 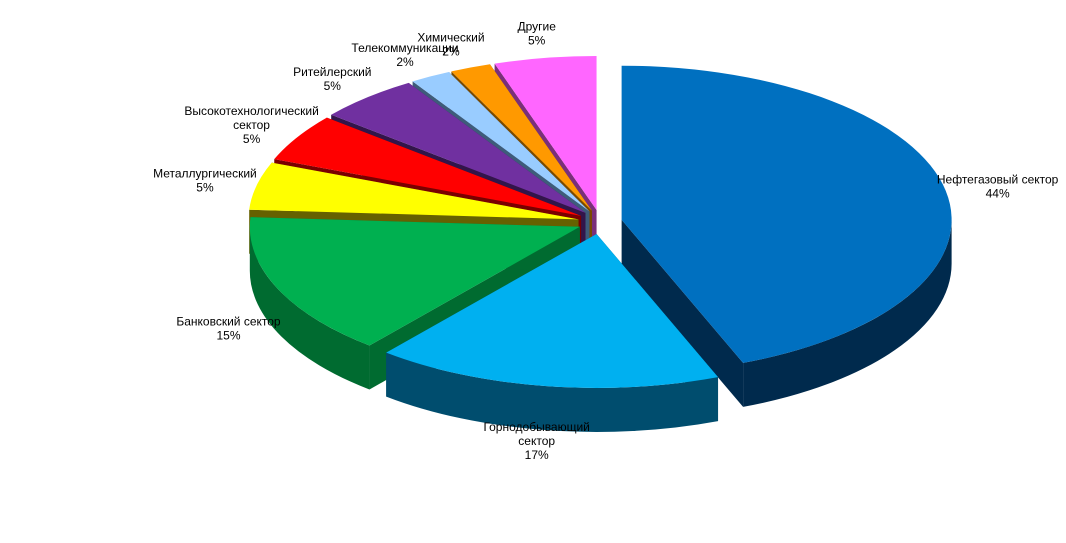 What do you see at coordinates (537, 455) in the screenshot?
I see `slice-percent-label: 17%` at bounding box center [537, 455].